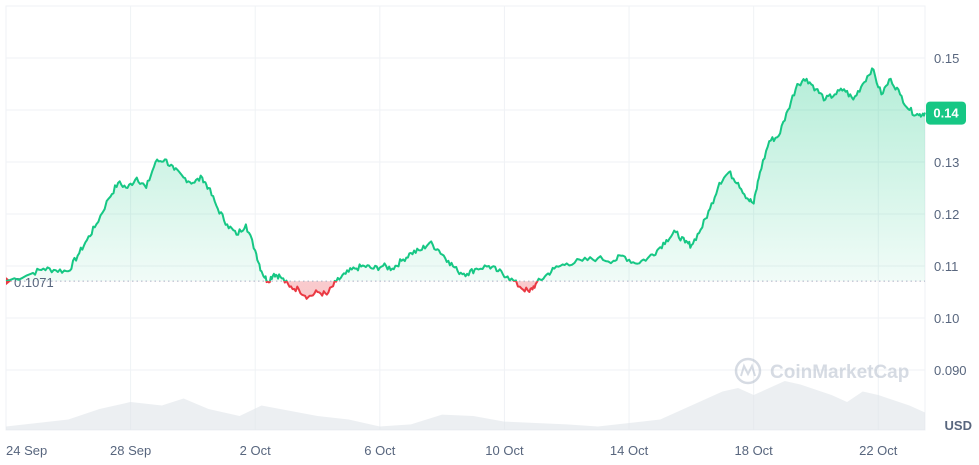  I want to click on x-tick-label: 24 Sep, so click(26, 450).